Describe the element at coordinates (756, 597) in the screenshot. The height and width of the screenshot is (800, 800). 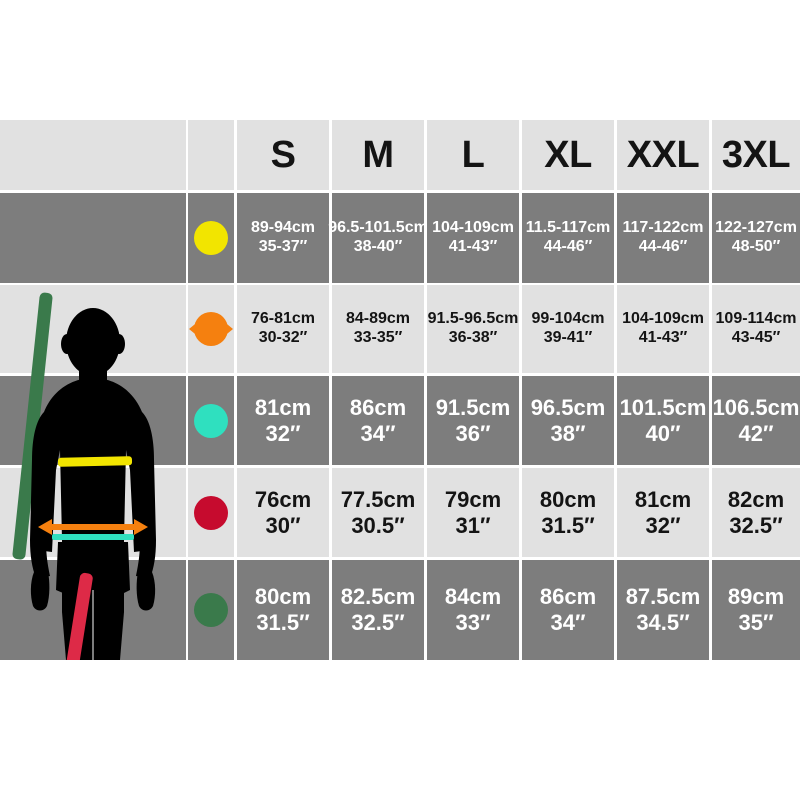
I see `value-cm: 89cm` at that location.